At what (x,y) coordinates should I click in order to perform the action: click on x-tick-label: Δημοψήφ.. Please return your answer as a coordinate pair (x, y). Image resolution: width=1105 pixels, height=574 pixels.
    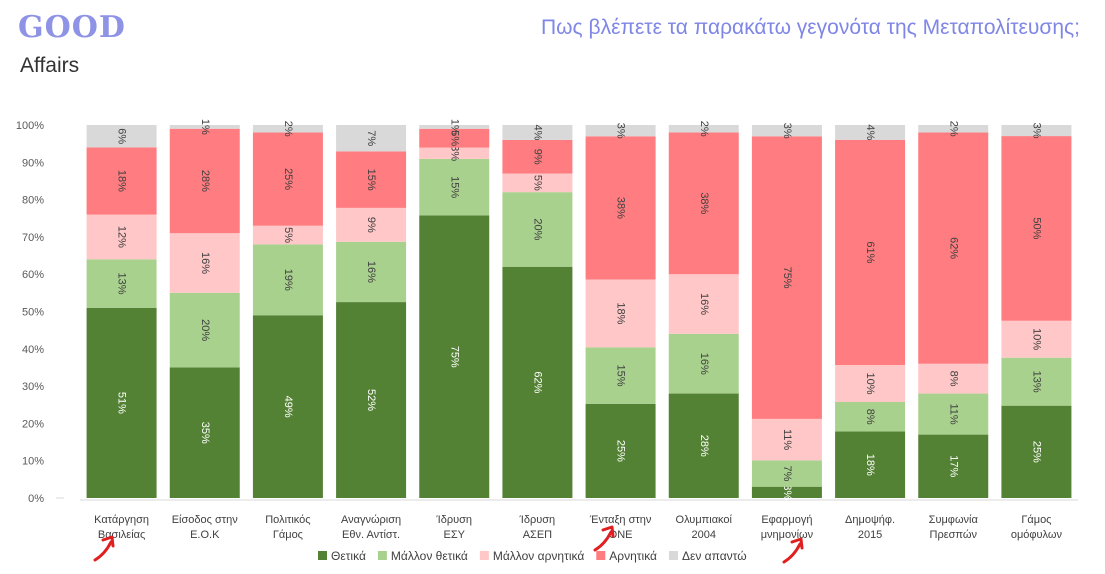
    Looking at the image, I should click on (870, 520).